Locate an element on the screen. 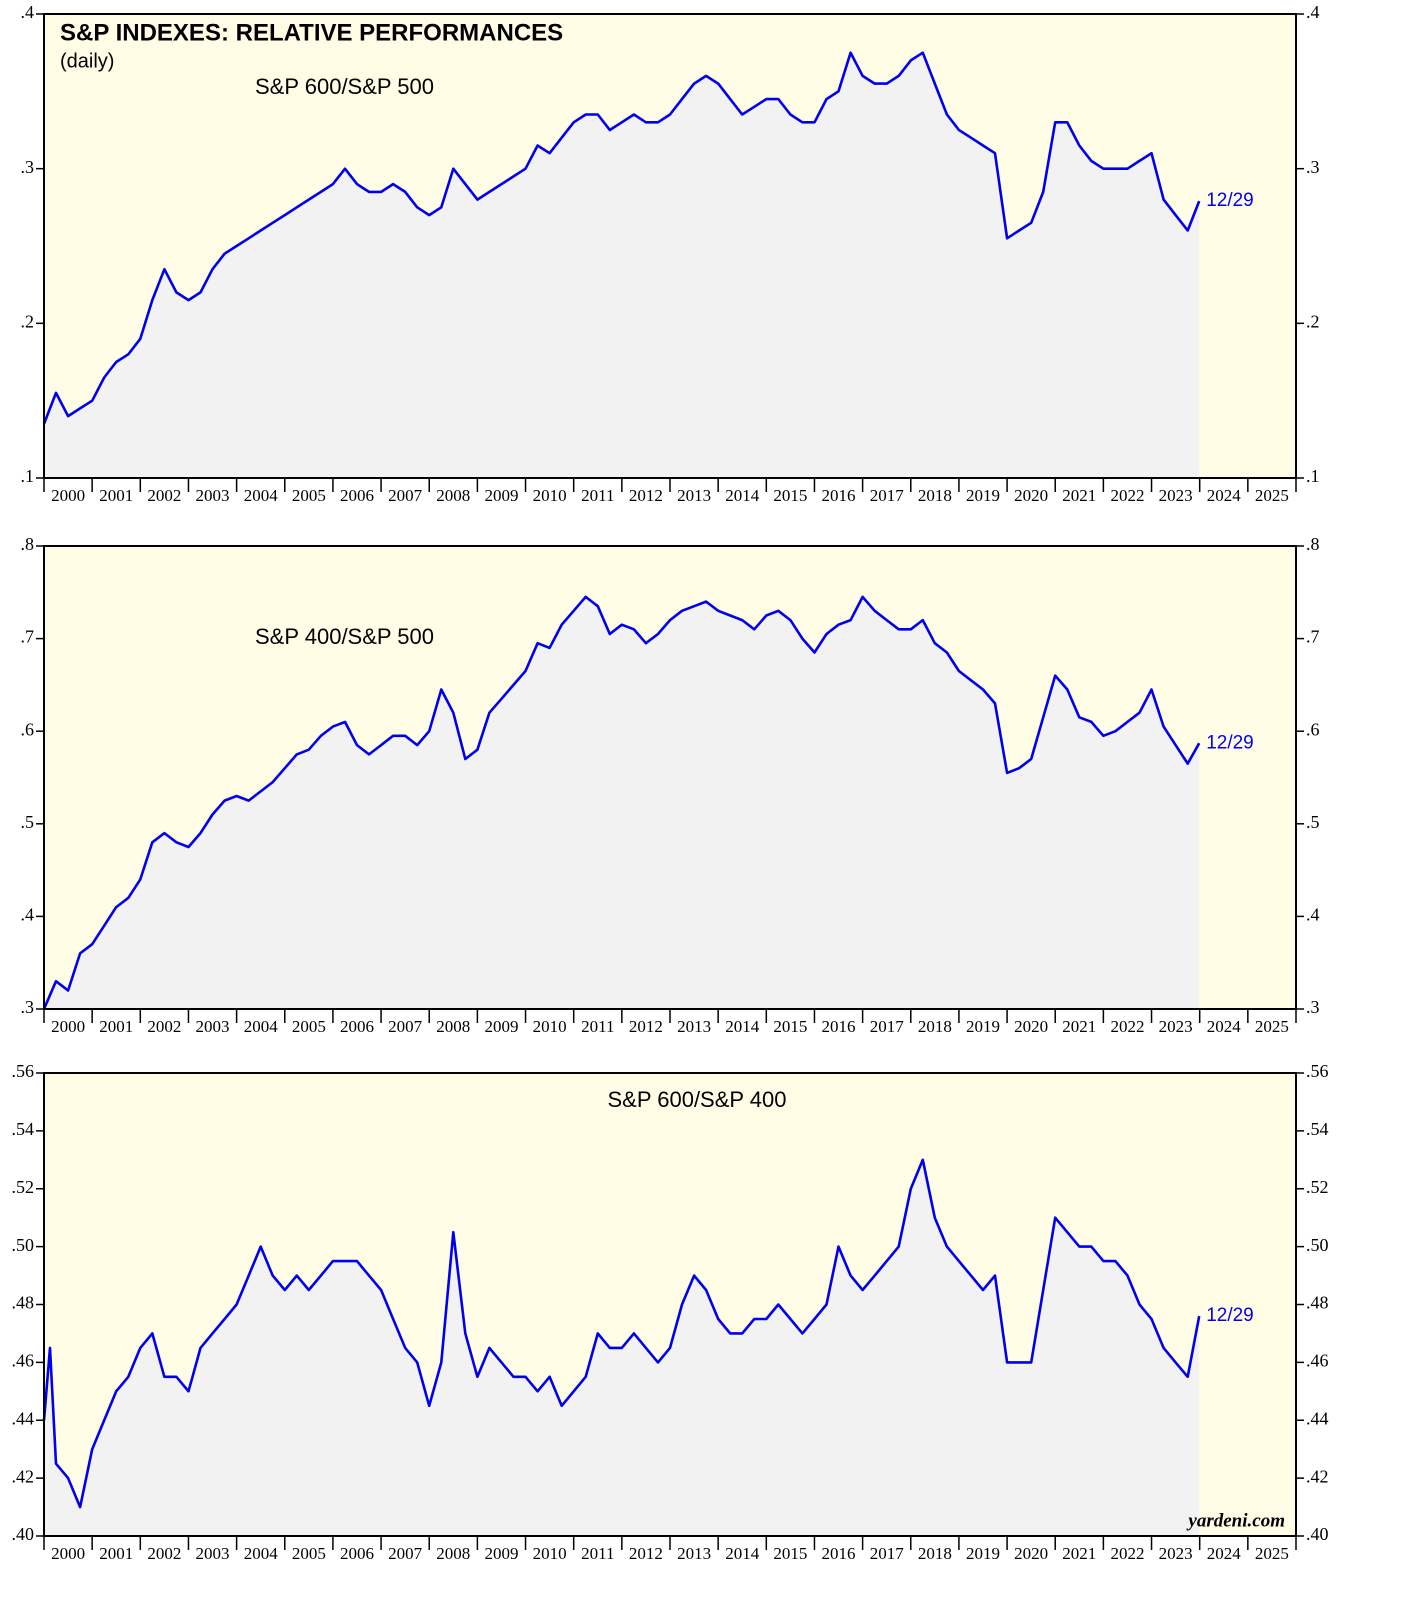  annotation: 12/29 is located at coordinates (1230, 742).